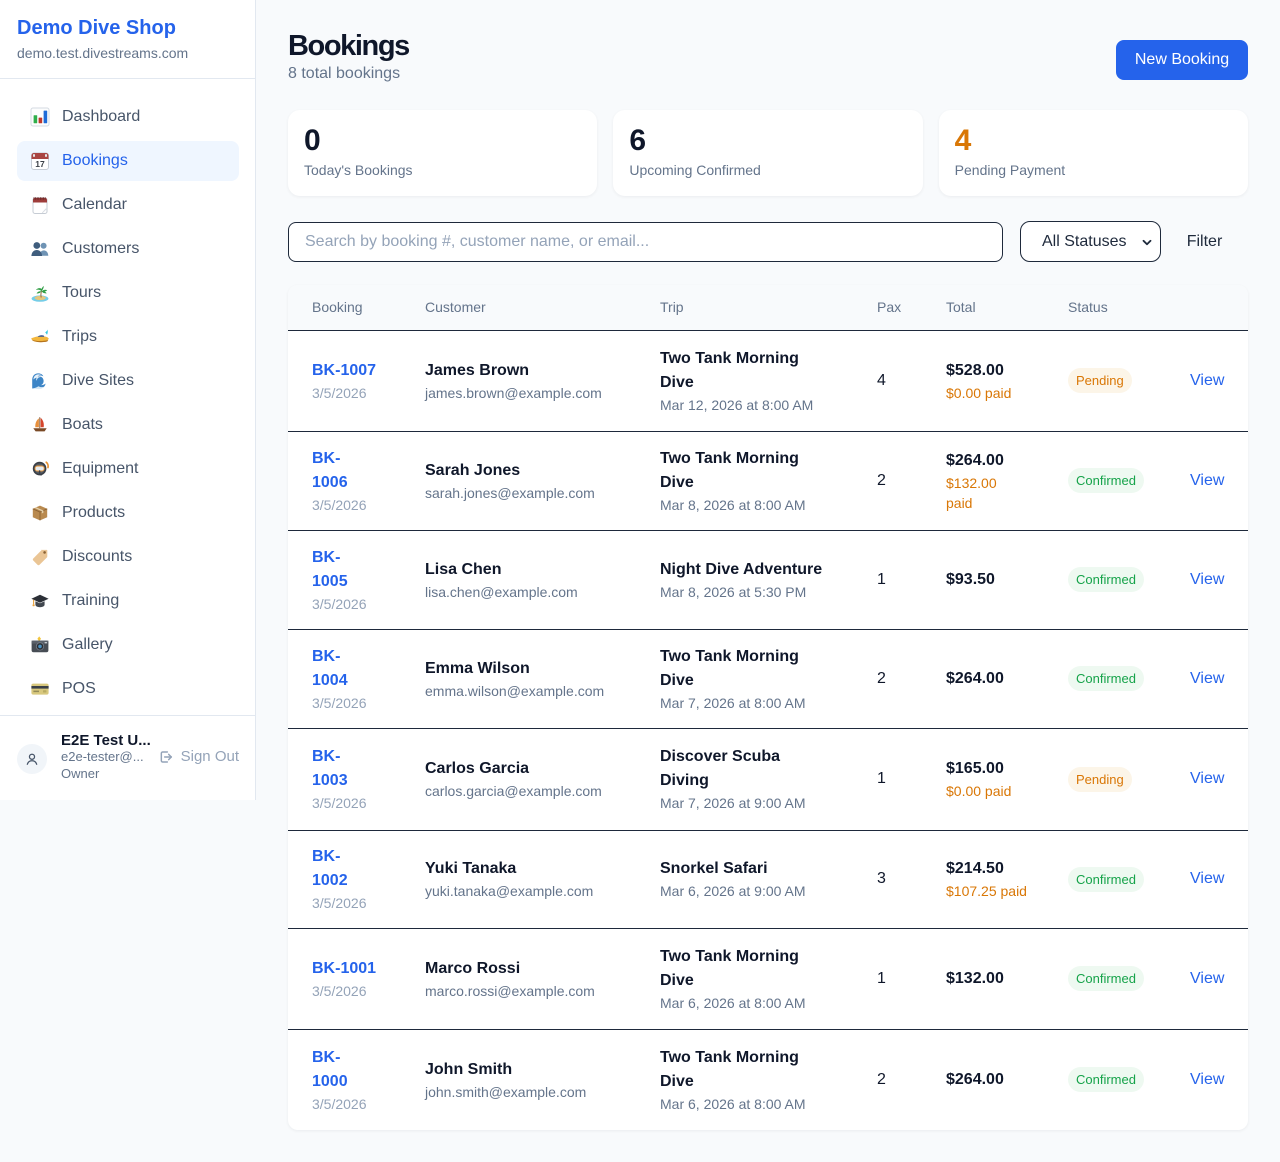 The image size is (1280, 1162). Describe the element at coordinates (40, 164) in the screenshot. I see `svg-text: 17` at that location.